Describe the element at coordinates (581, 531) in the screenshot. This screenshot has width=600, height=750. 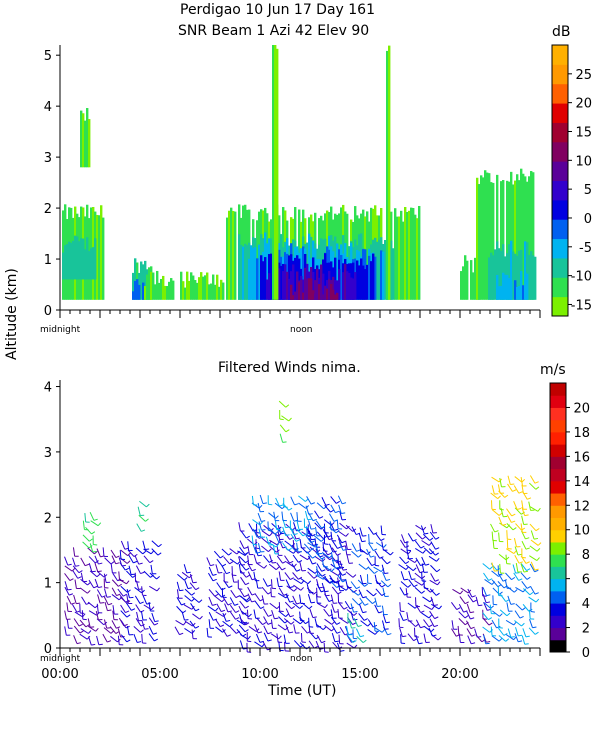
I see `wind-colorbar-tick-label: 10` at that location.